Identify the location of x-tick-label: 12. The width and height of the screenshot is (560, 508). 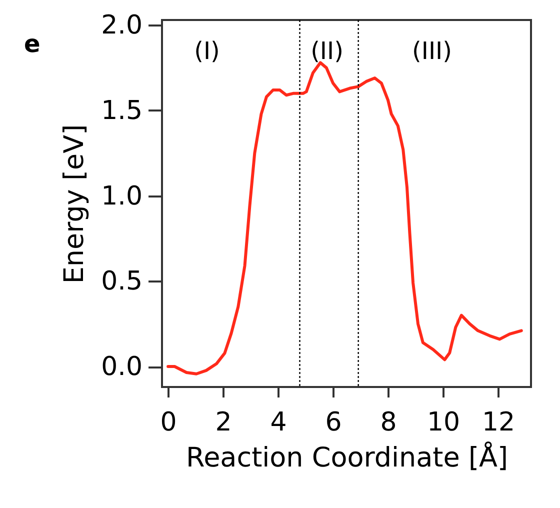
(499, 423).